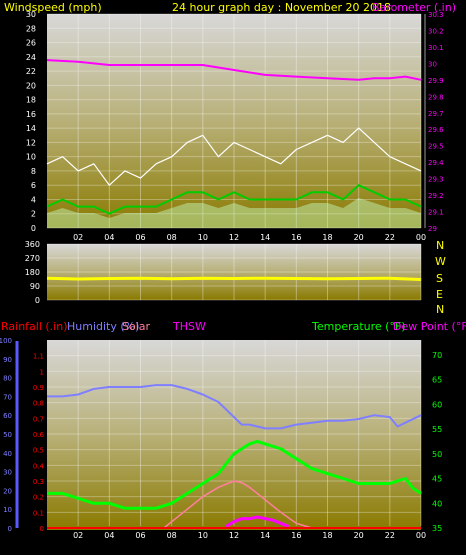  Describe the element at coordinates (429, 326) in the screenshot. I see `legend-dewpoint: Dew Point (°F)` at that location.